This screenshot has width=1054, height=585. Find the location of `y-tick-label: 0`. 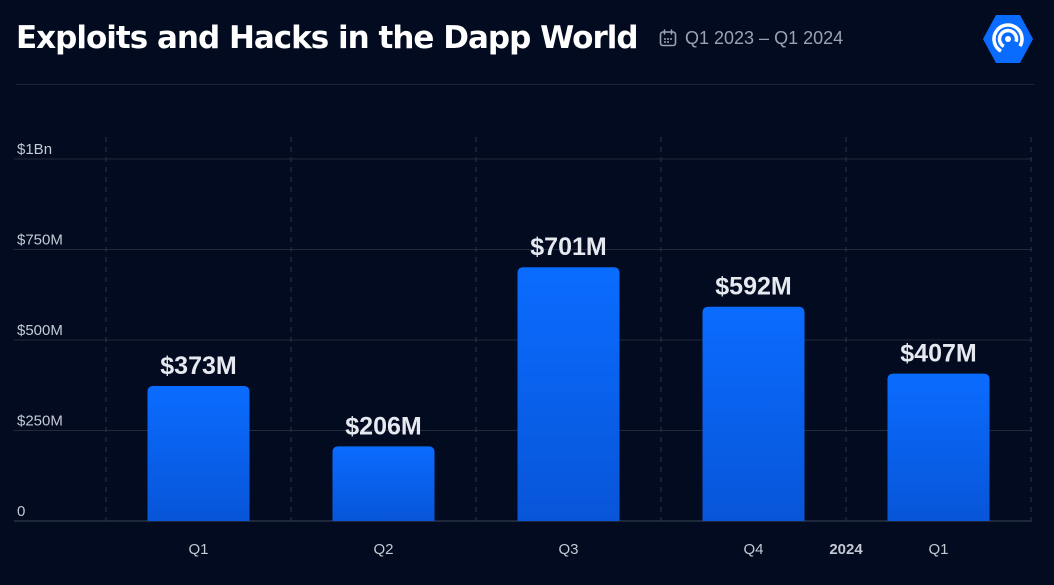

y-tick-label: 0 is located at coordinates (21, 511).